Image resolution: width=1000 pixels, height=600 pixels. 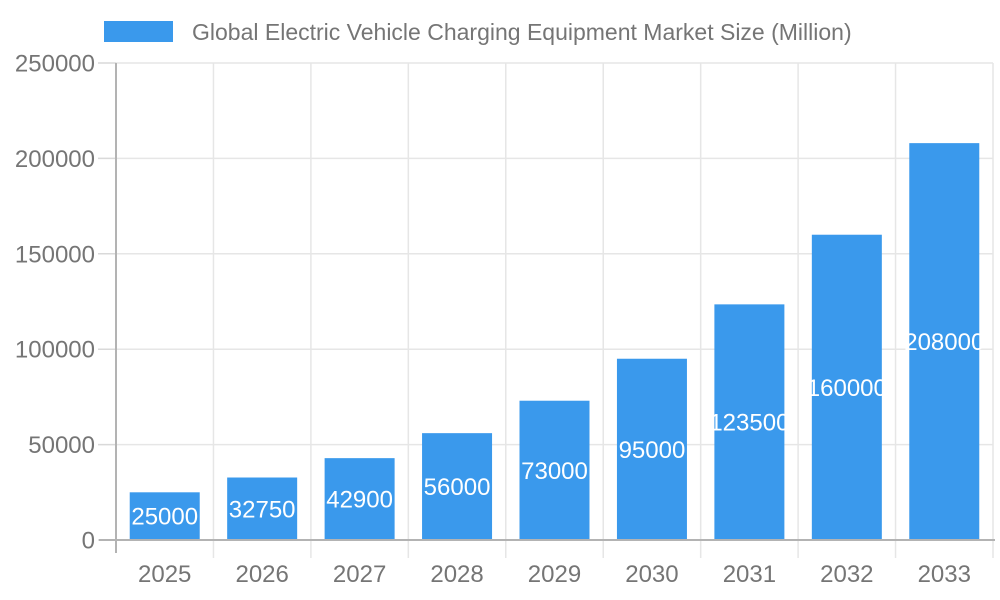 I want to click on x-axis-tick-label: 2027, so click(x=359, y=574).